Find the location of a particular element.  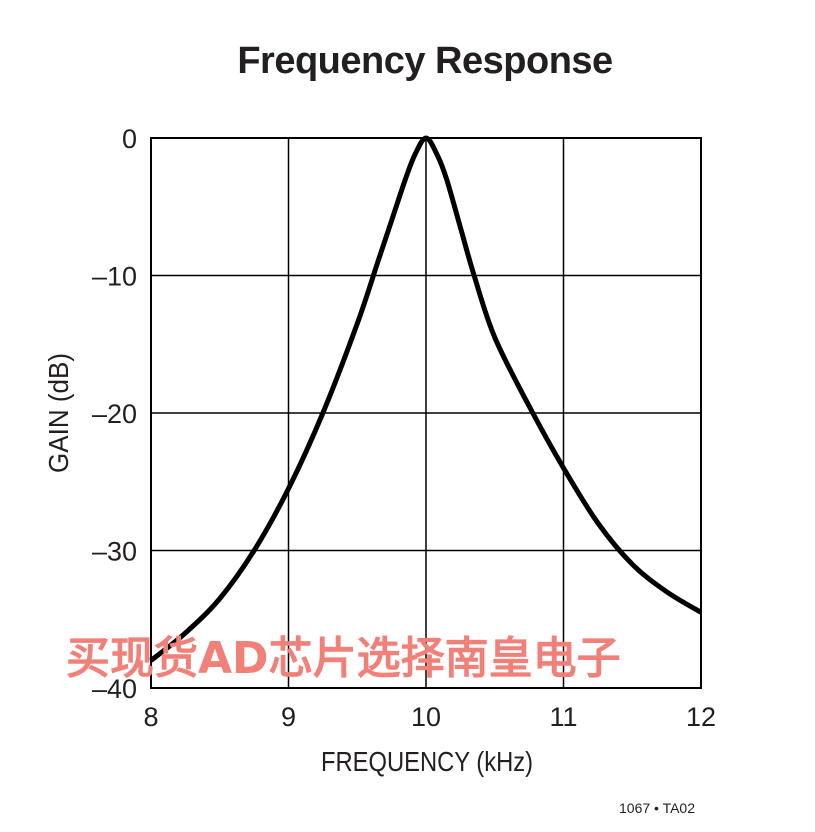

y-tick-label: –20 is located at coordinates (114, 414).